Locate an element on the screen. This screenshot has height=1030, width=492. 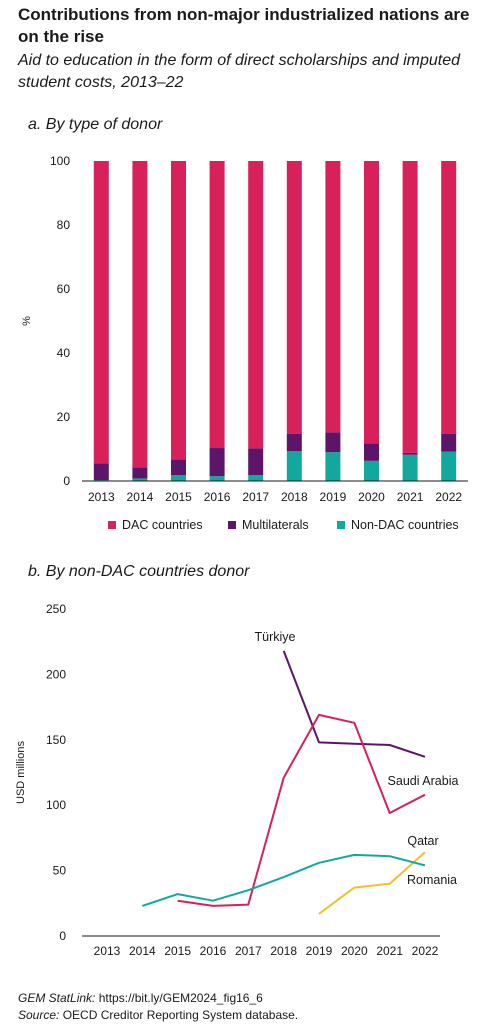
panel-a-title: a. By type of donor is located at coordinates (95, 124).